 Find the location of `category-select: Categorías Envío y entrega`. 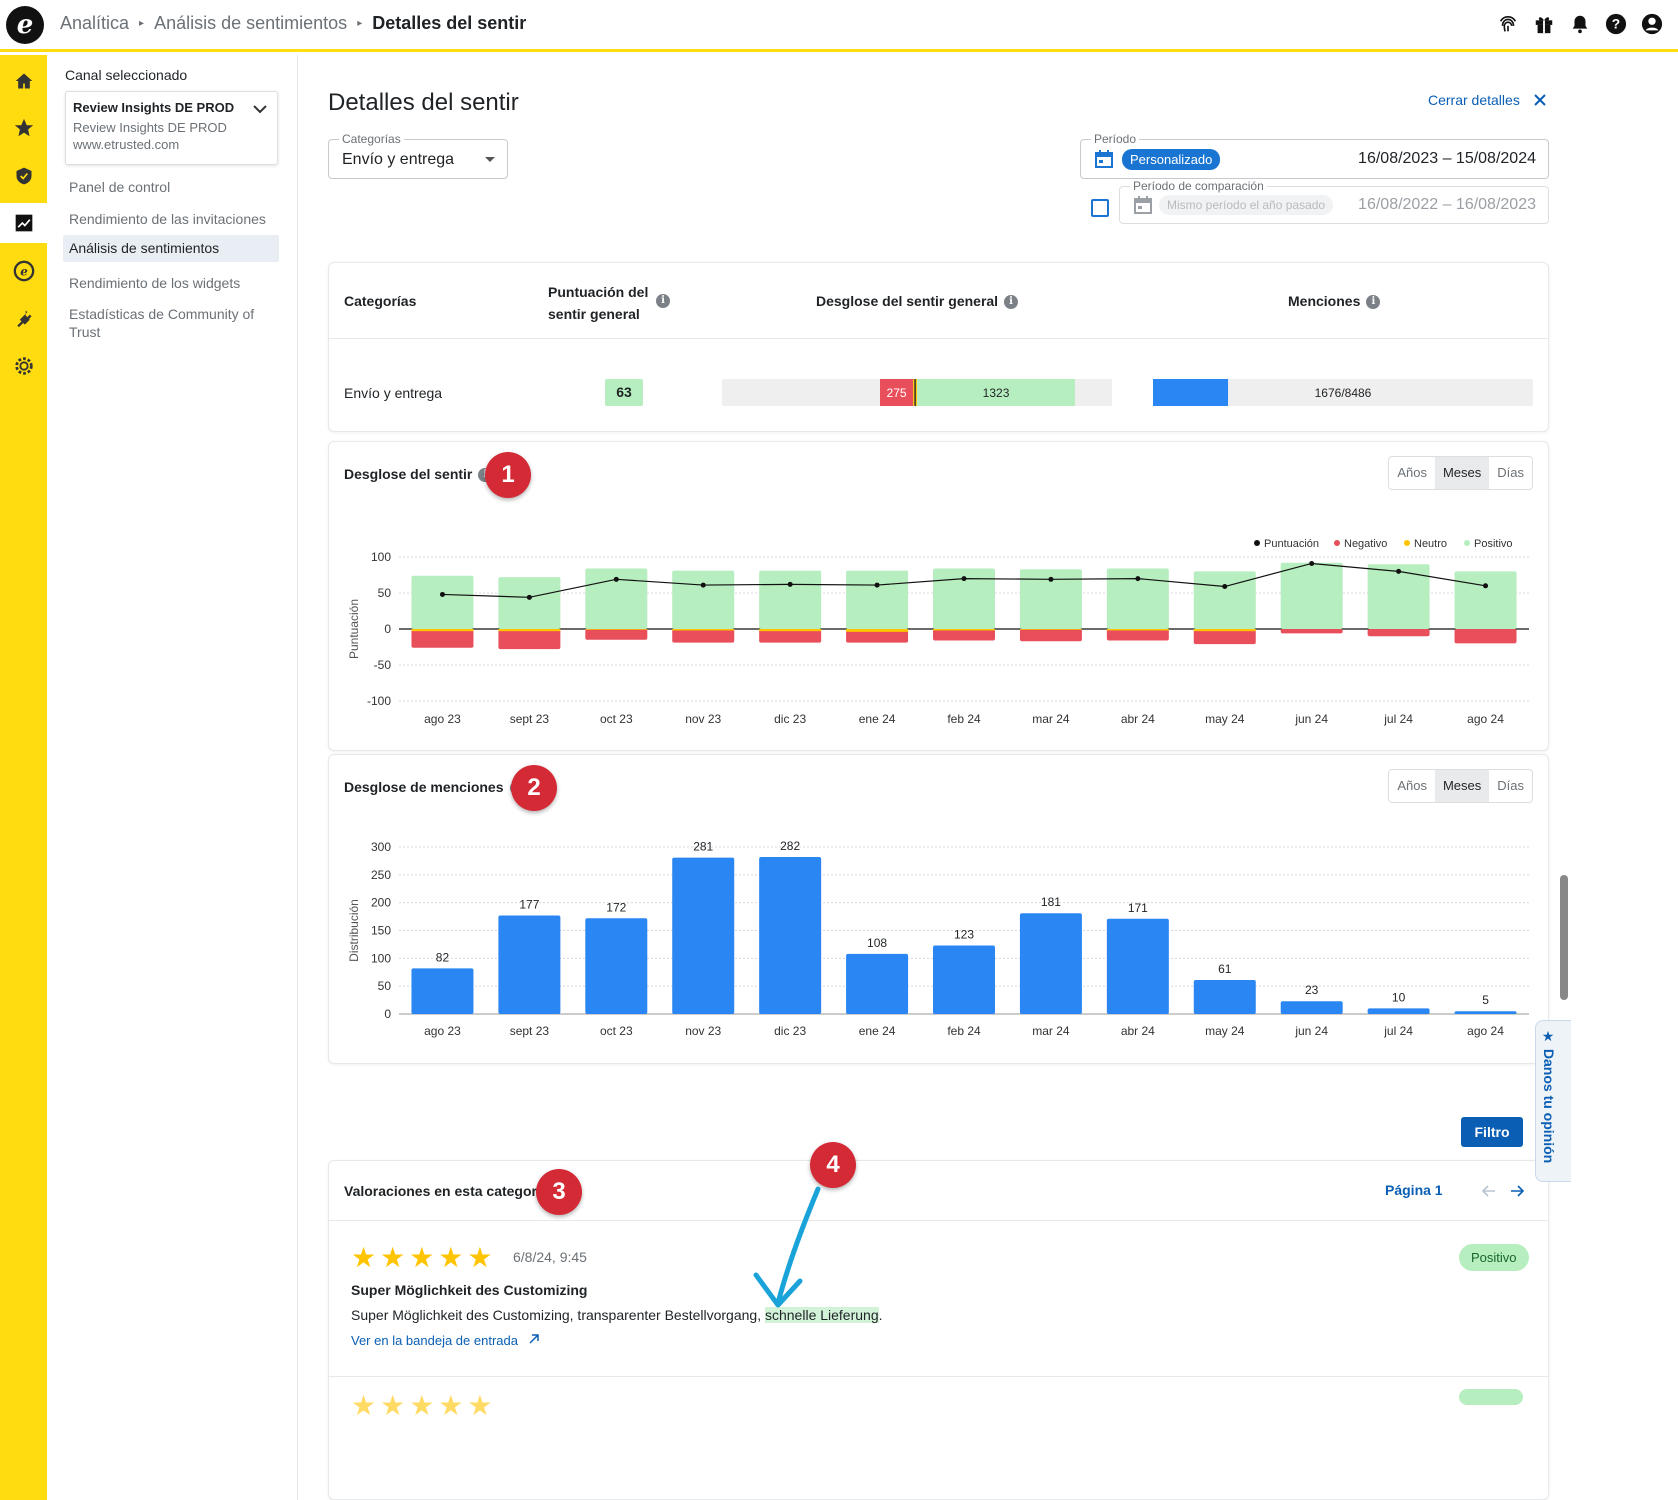

category-select: Categorías Envío y entrega is located at coordinates (418, 155).